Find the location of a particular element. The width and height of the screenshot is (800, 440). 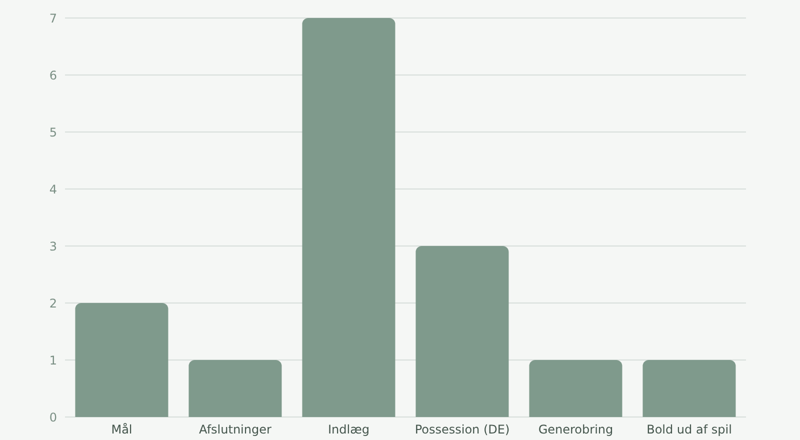

x-tick-label: Bold ud af spil is located at coordinates (689, 429).